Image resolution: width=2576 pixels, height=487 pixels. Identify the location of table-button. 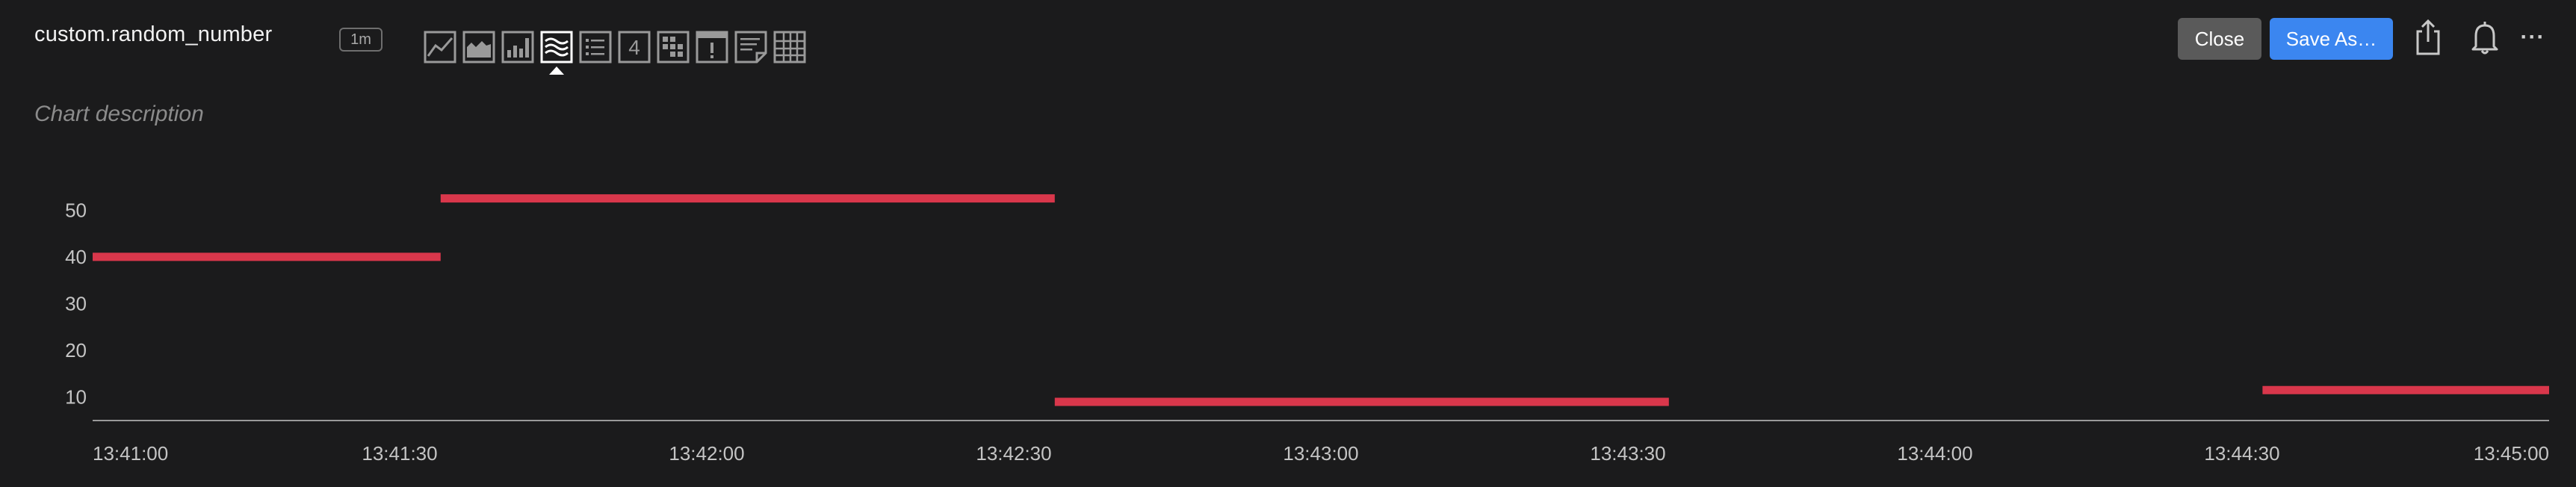
(790, 47).